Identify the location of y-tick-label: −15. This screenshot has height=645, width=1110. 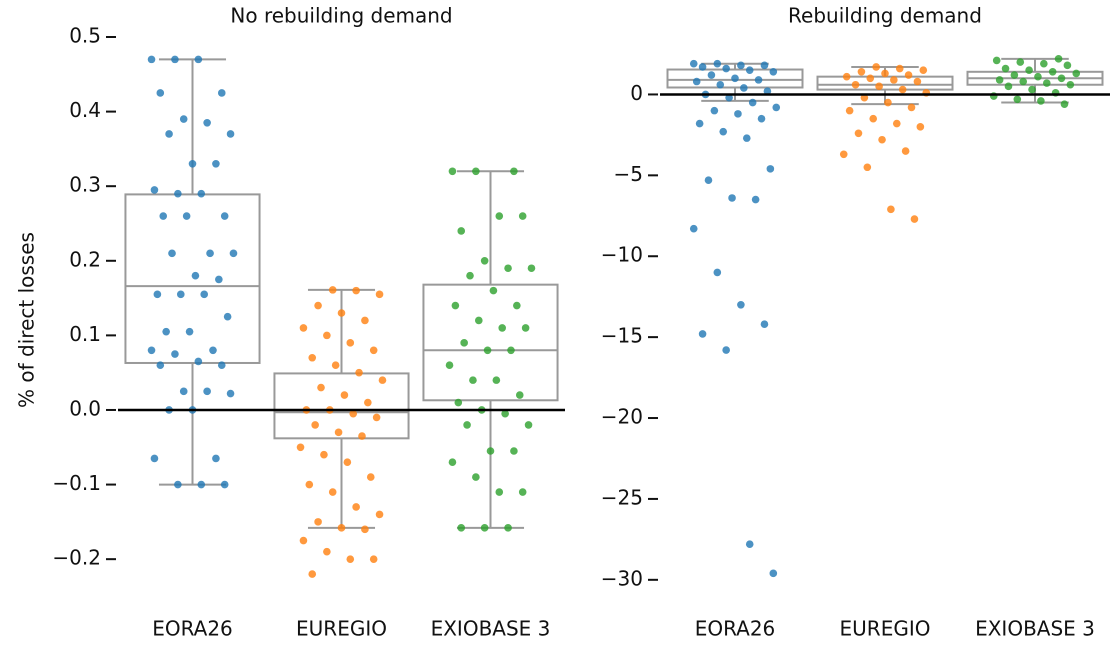
(622, 336).